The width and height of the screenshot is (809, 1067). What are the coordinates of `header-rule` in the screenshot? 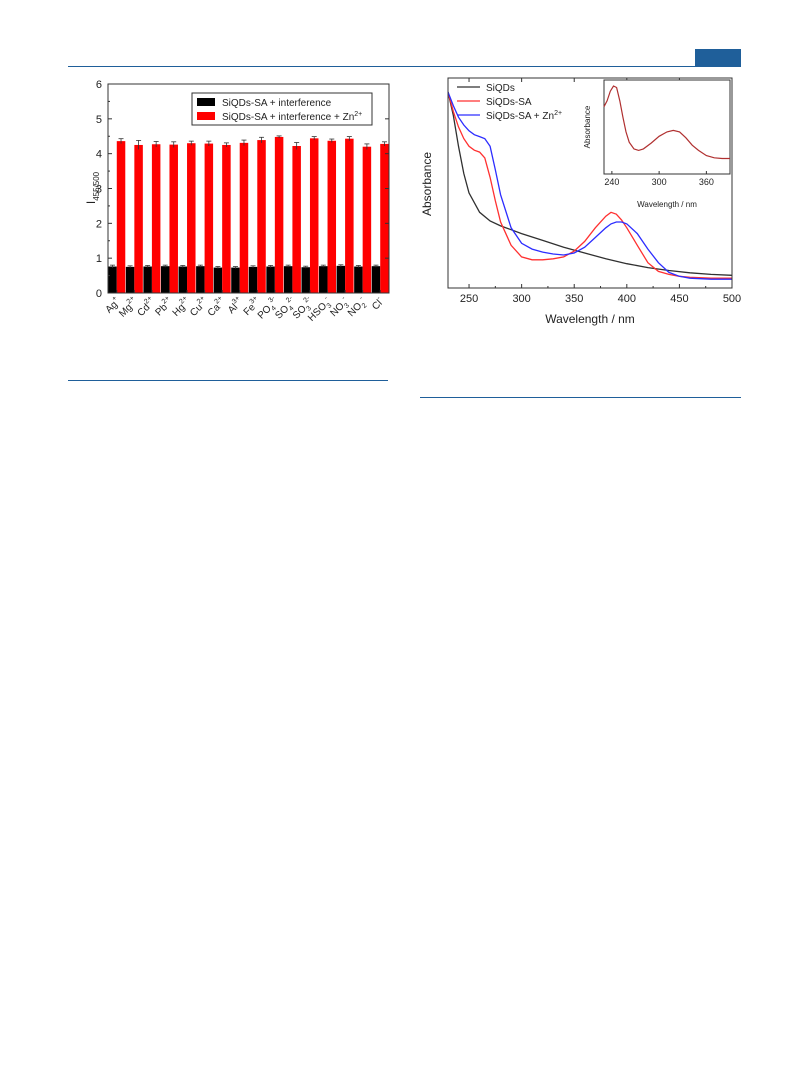 It's located at (404, 66).